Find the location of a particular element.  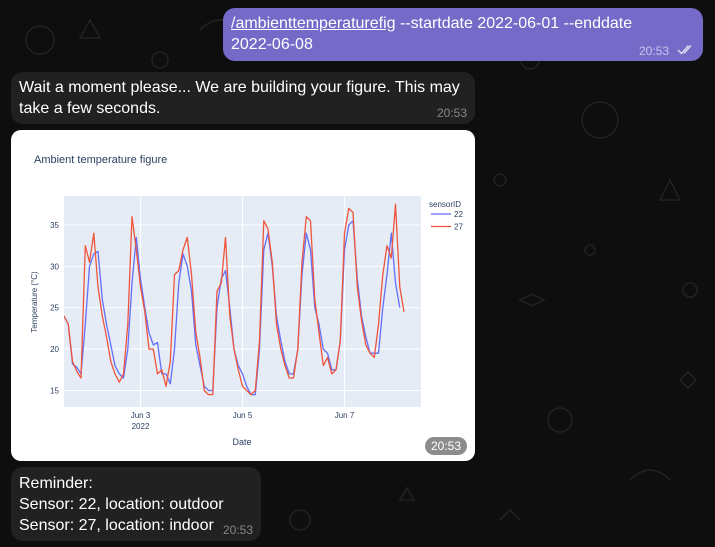

y-axis-label: Temperature (°C) is located at coordinates (34, 302).